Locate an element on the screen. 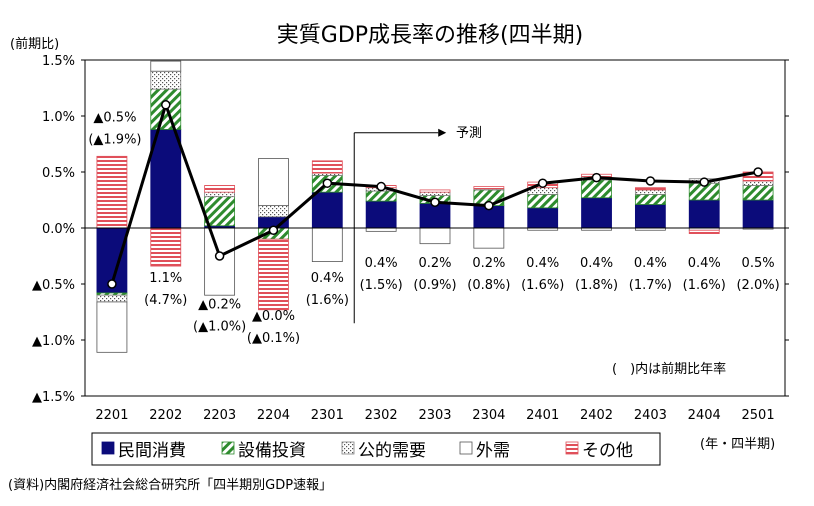 This screenshot has width=814, height=506. bar-label: 1.1% is located at coordinates (165, 278).